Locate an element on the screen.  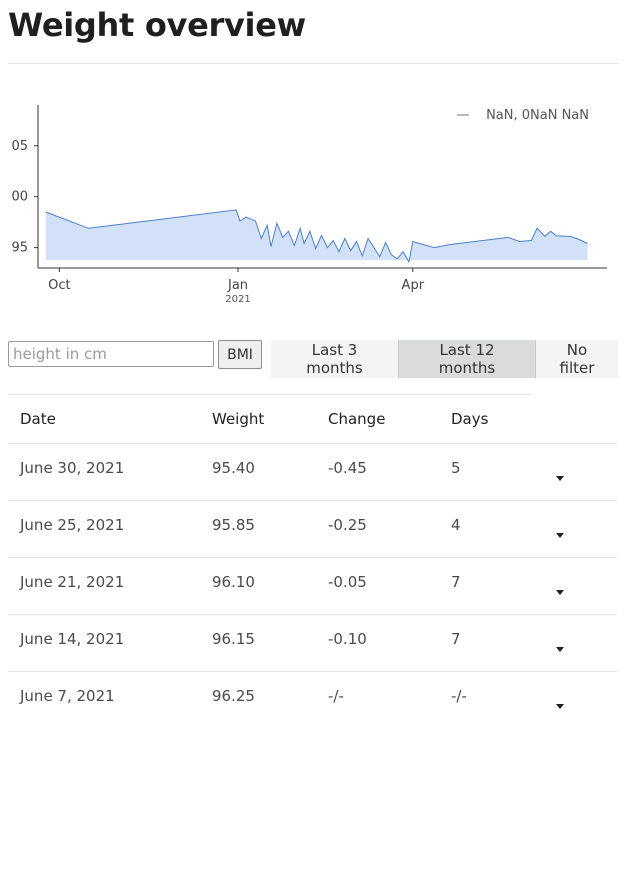
table-row: June 21, 2021 96.10 -0.05 7 is located at coordinates (312, 586).